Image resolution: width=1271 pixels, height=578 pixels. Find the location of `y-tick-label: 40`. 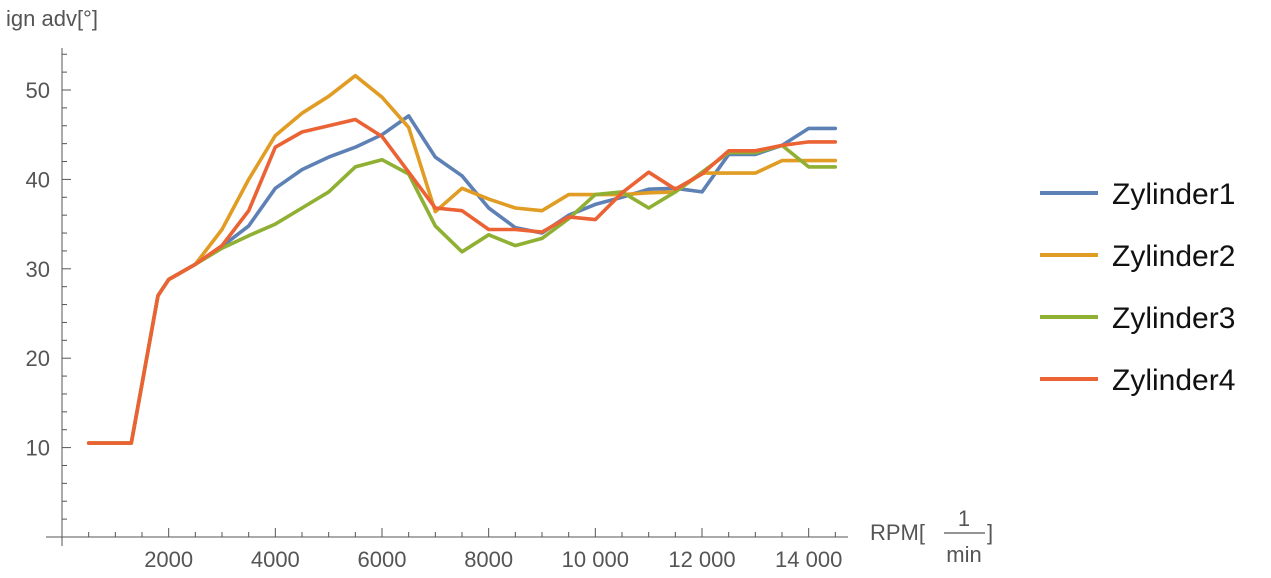

y-tick-label: 40 is located at coordinates (38, 179).